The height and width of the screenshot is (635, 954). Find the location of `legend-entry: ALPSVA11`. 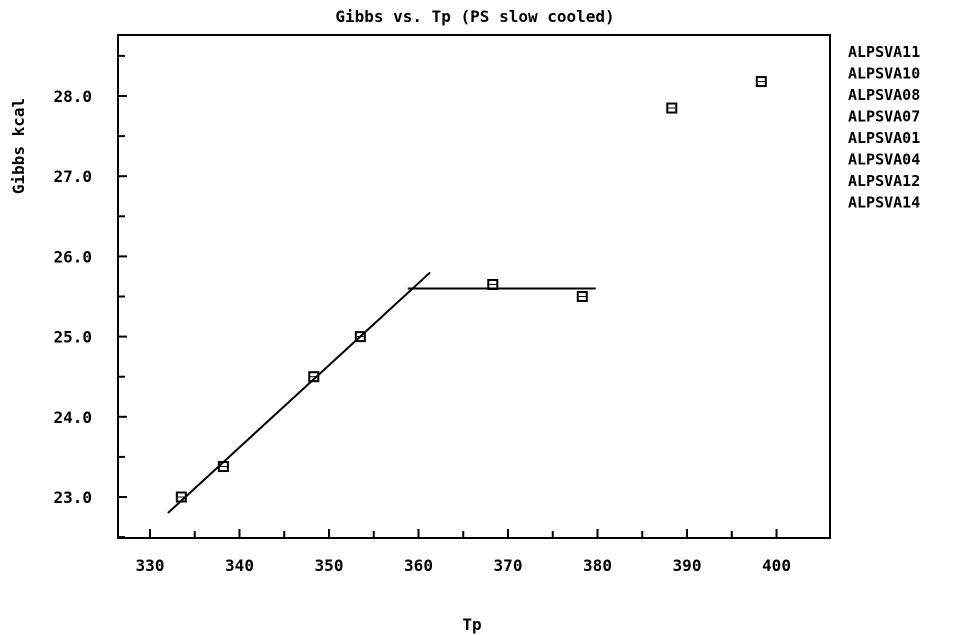

legend-entry: ALPSVA11 is located at coordinates (884, 52).